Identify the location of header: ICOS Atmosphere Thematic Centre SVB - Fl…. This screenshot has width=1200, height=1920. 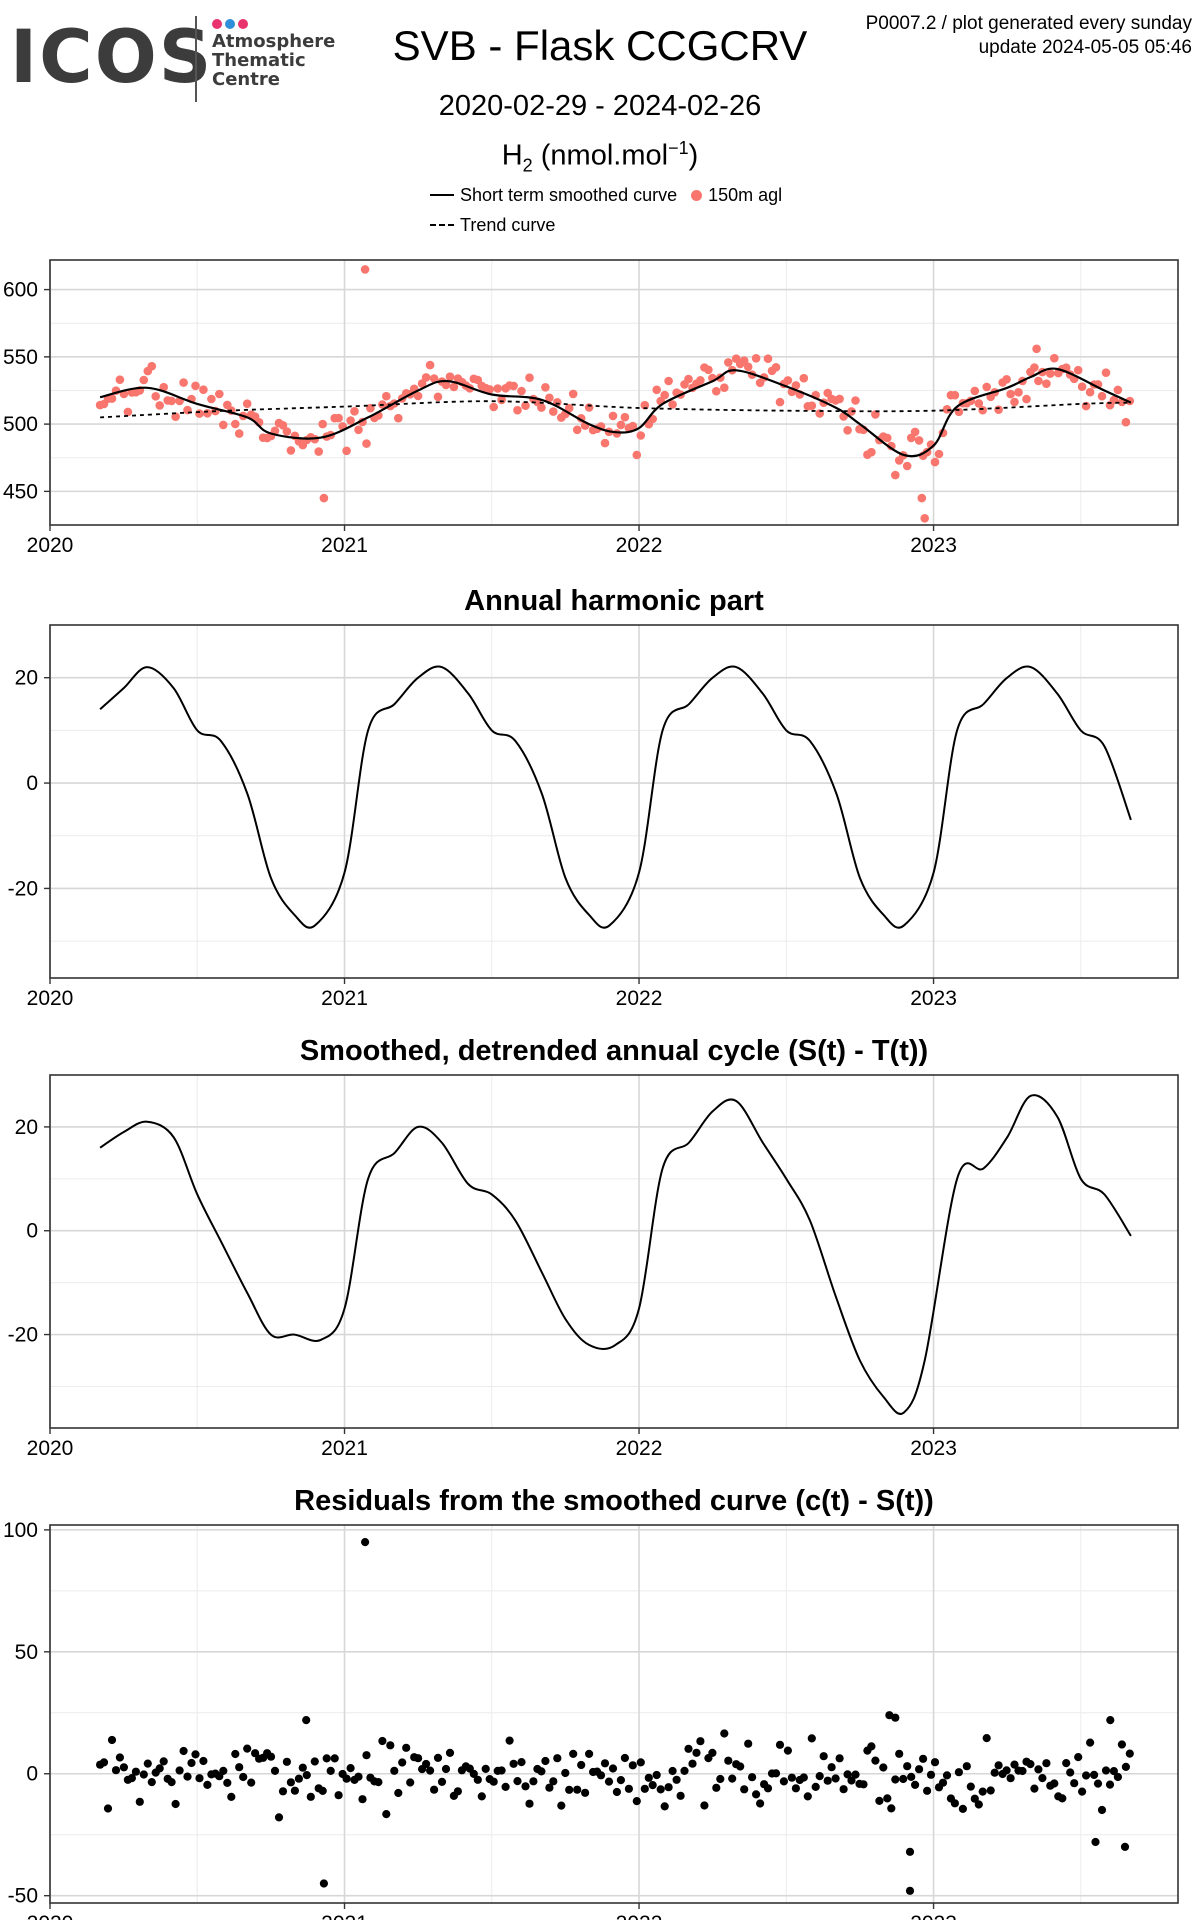
(600, 125).